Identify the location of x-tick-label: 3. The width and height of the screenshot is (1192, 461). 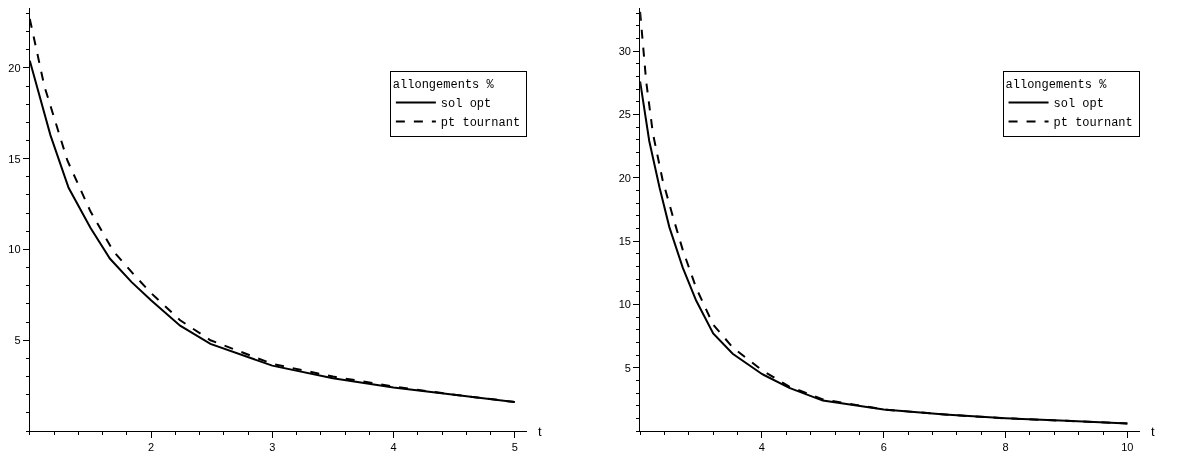
(272, 447).